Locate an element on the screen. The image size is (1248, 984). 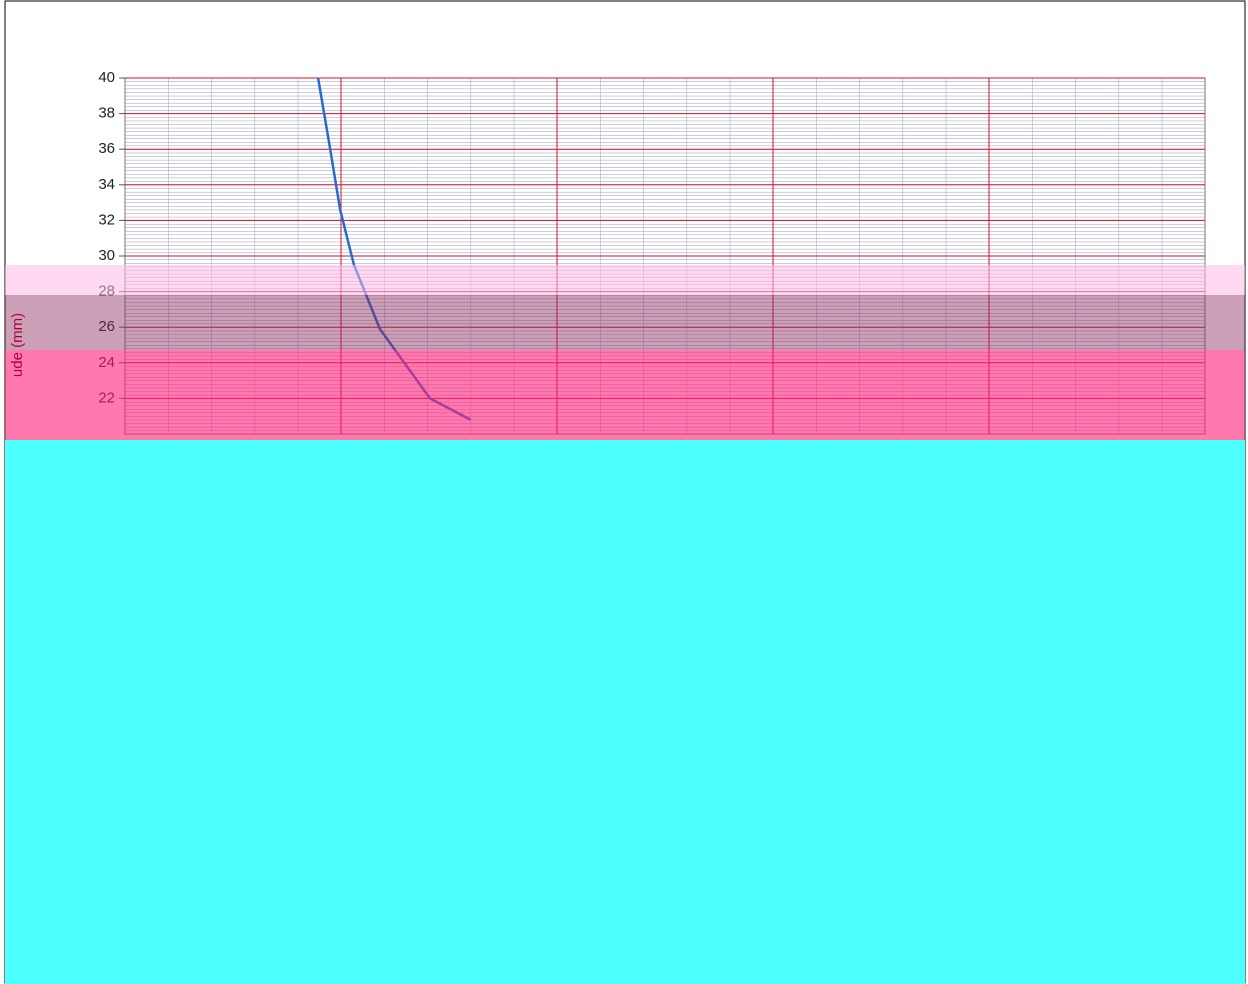
y-tick-label: 26 is located at coordinates (106, 326).